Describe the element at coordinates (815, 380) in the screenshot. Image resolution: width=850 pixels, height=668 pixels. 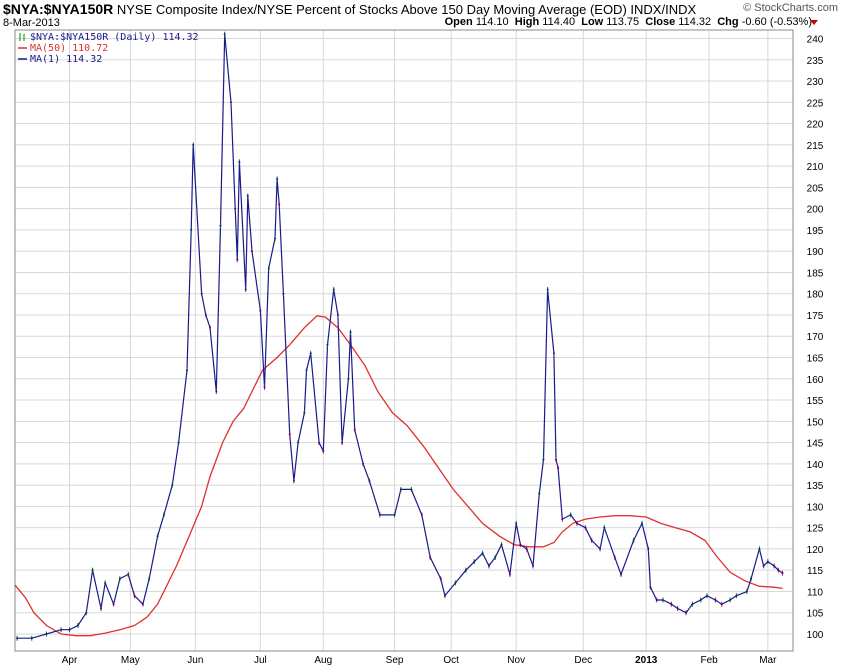
I see `y-tick-label: 160` at that location.